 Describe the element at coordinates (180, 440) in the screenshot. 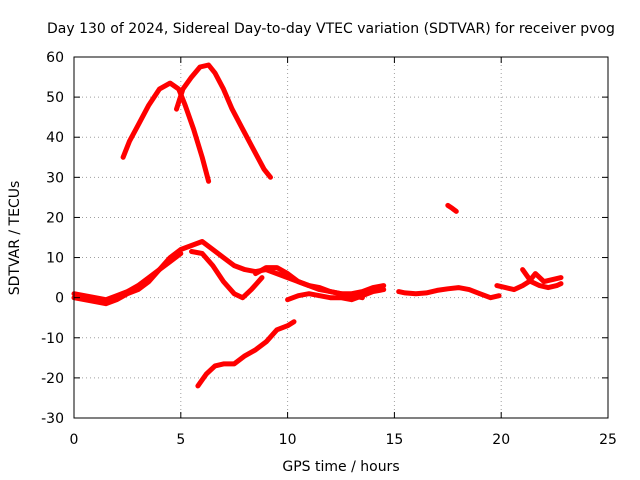

I see `x-tick-label: 5` at that location.